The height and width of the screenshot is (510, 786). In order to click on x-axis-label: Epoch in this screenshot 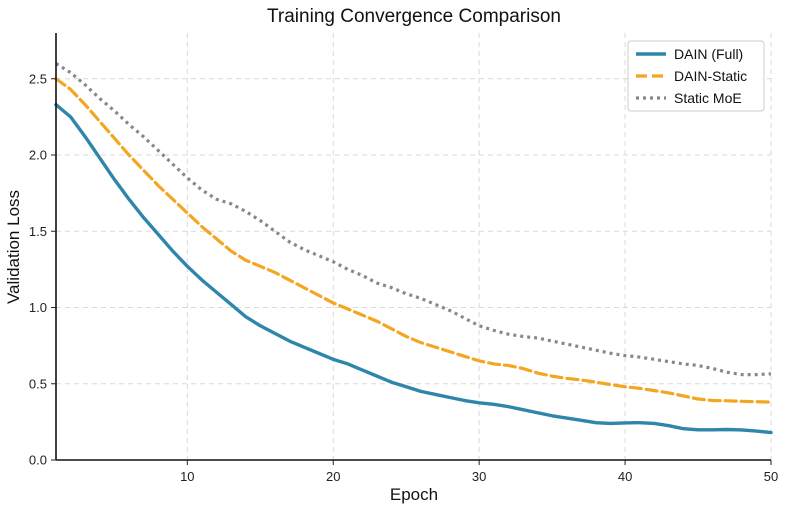, I will do `click(414, 494)`.